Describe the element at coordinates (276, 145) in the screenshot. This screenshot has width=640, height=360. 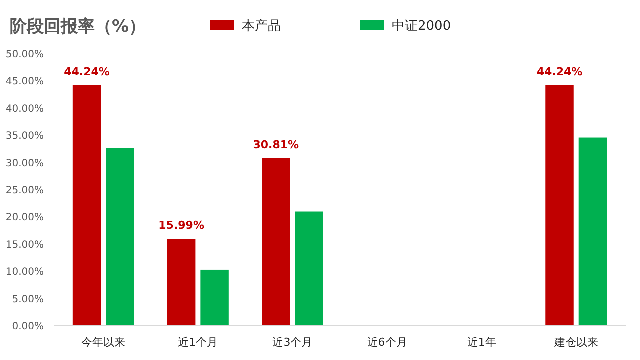
I see `data-label: 30.81%` at that location.